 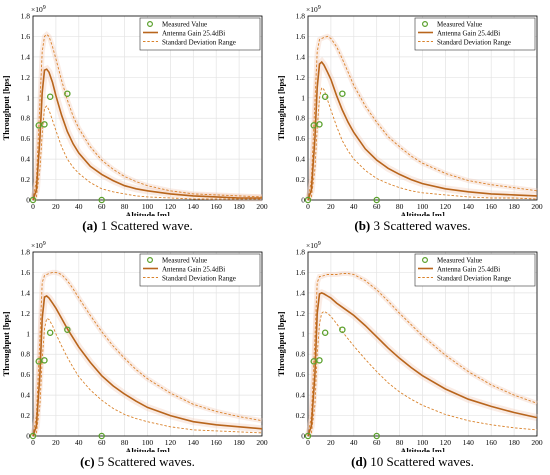 What do you see at coordinates (137, 226) in the screenshot?
I see `caption-a: (a) 1 Scattered wave.` at bounding box center [137, 226].